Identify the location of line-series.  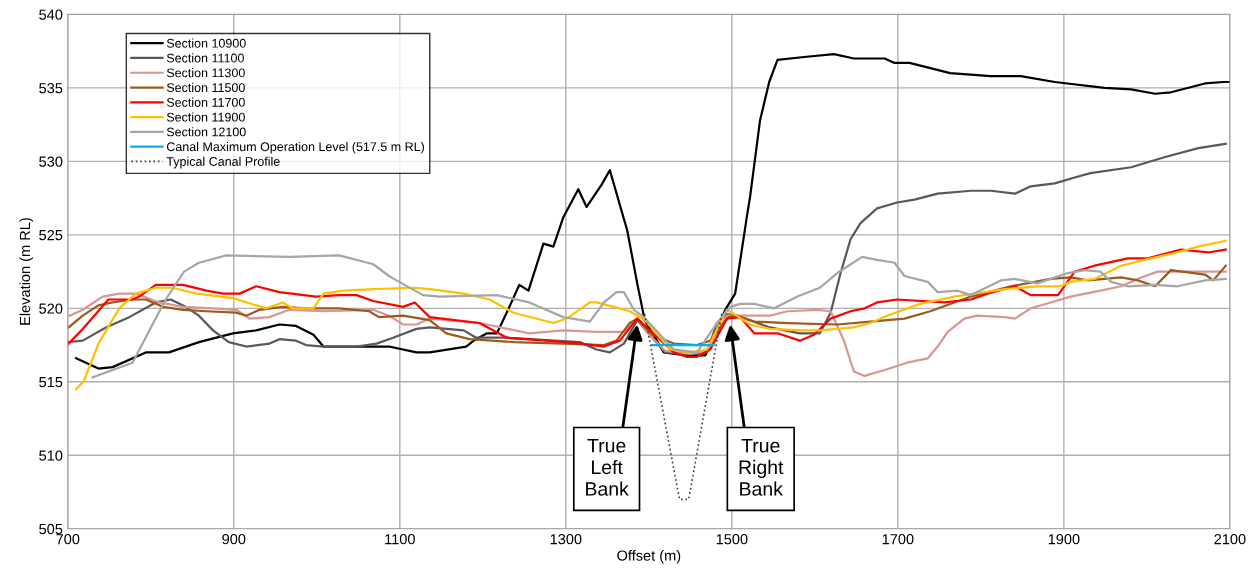
(647, 305).